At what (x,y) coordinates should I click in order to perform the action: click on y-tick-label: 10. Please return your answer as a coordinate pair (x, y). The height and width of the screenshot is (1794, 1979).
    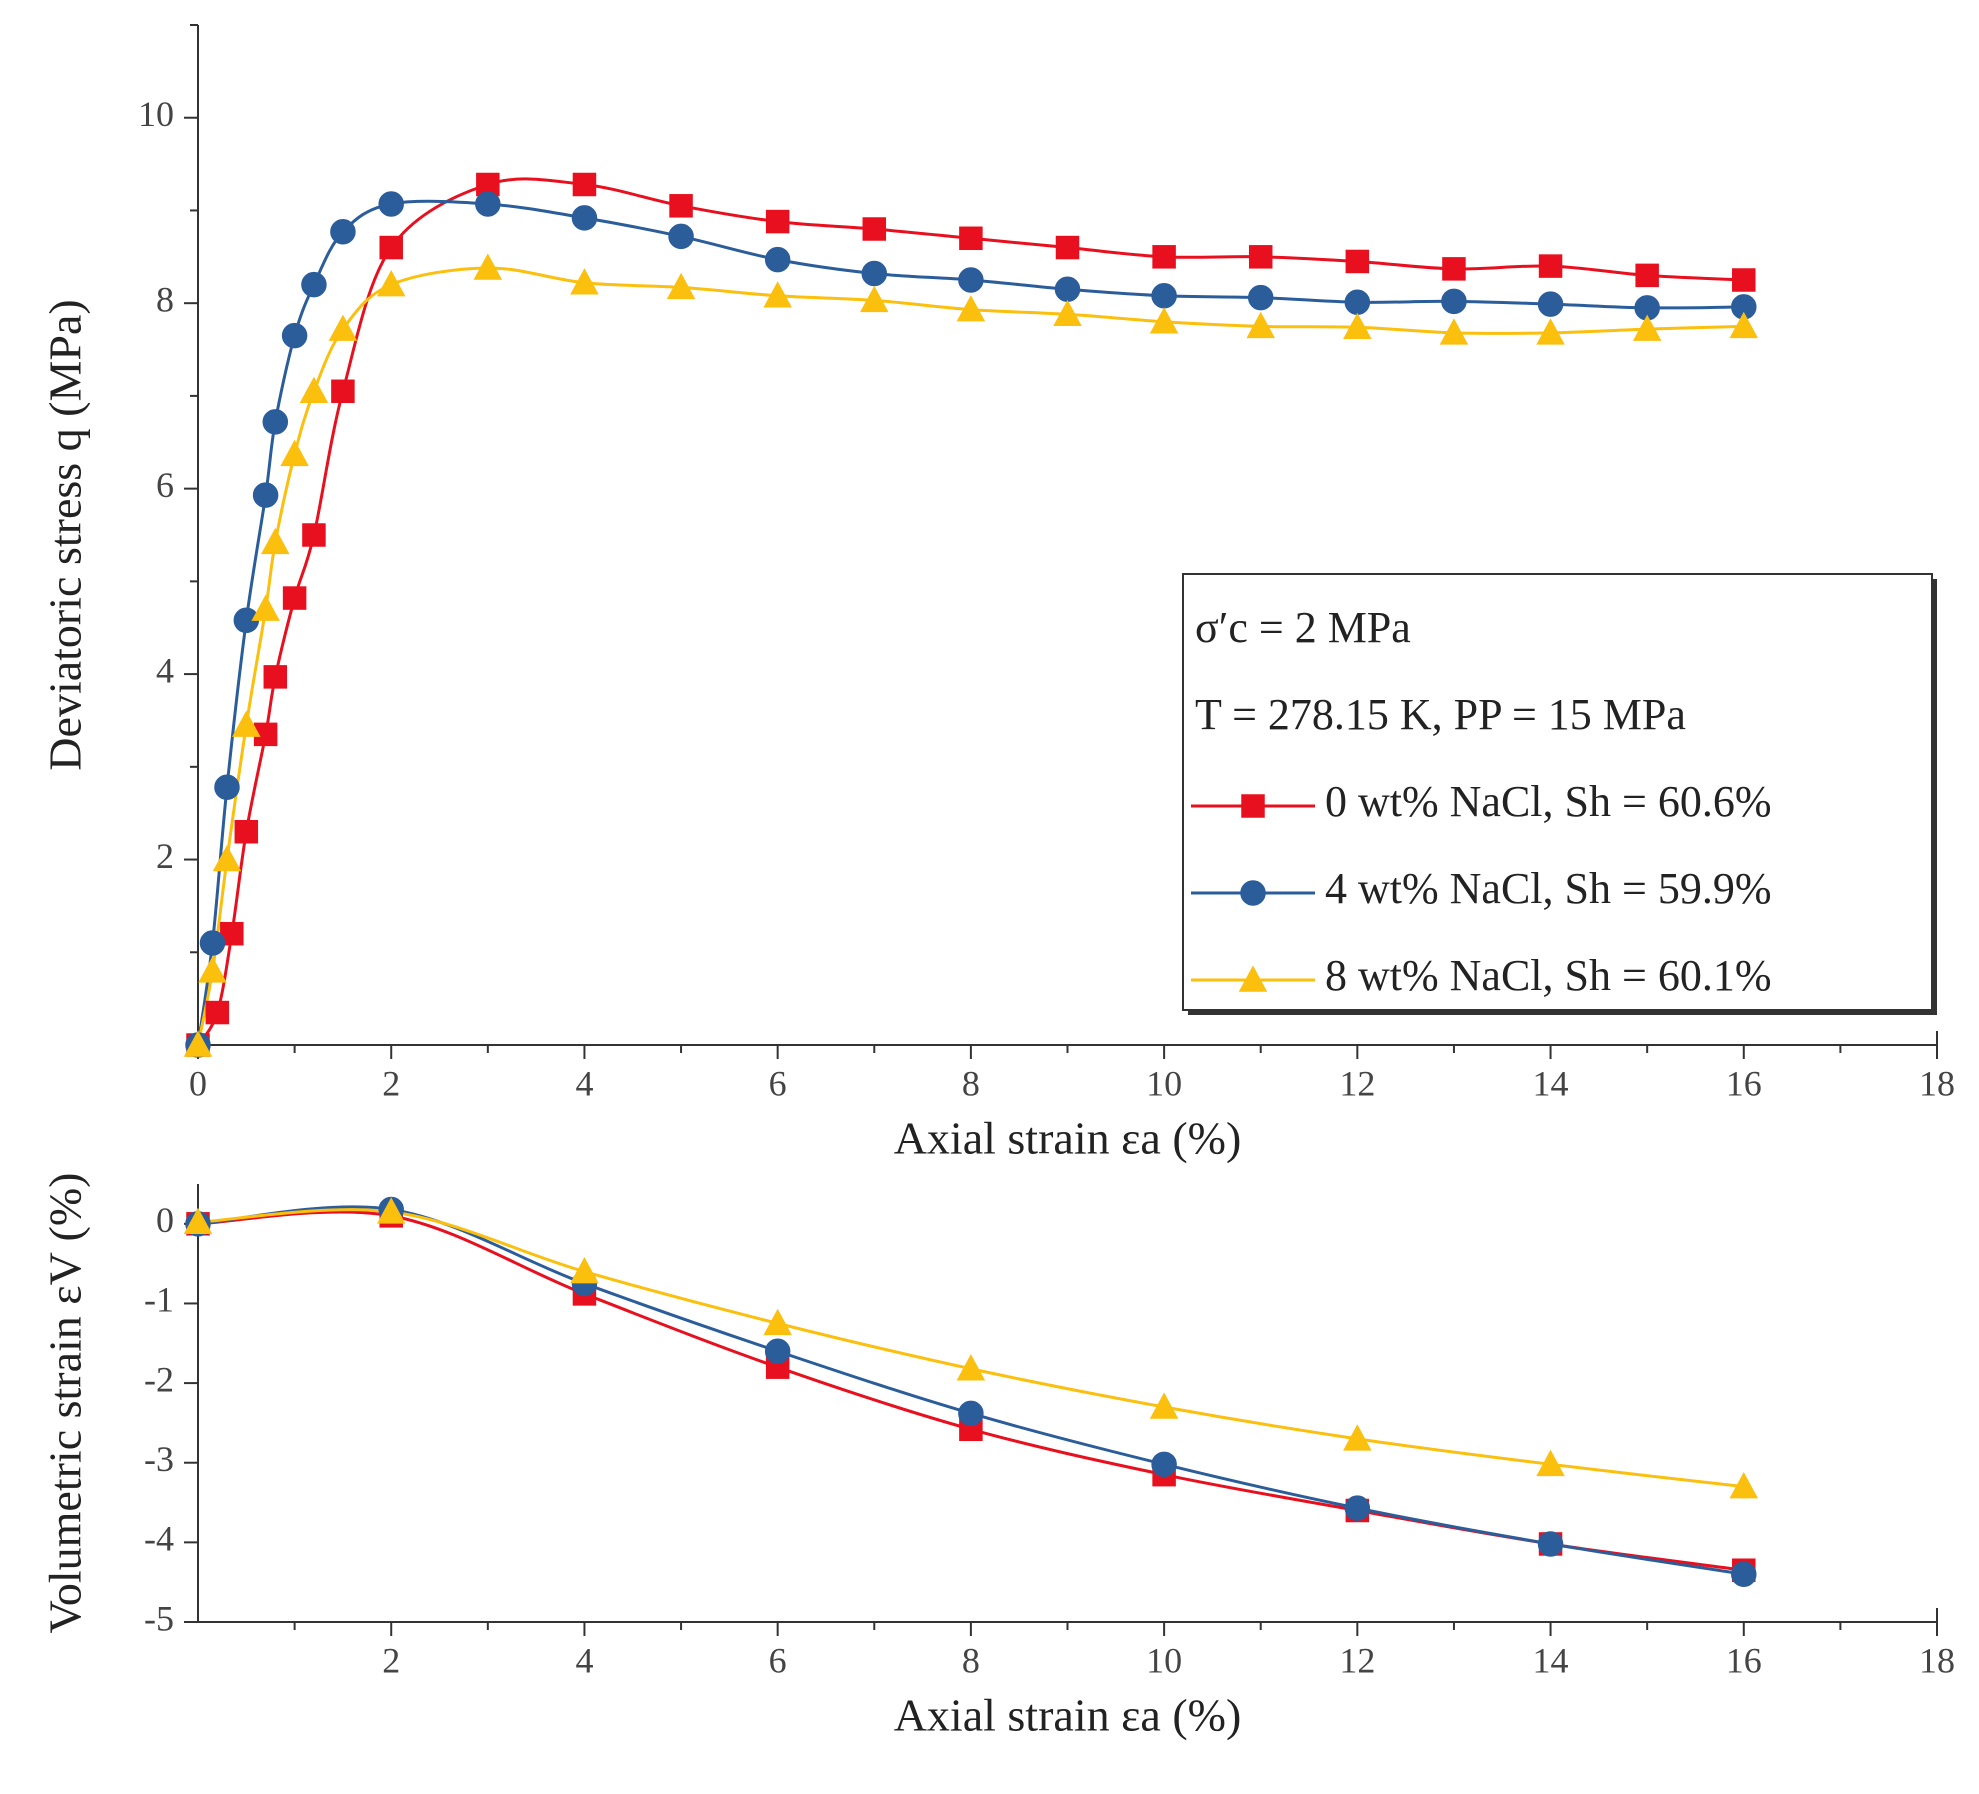
    Looking at the image, I should click on (156, 114).